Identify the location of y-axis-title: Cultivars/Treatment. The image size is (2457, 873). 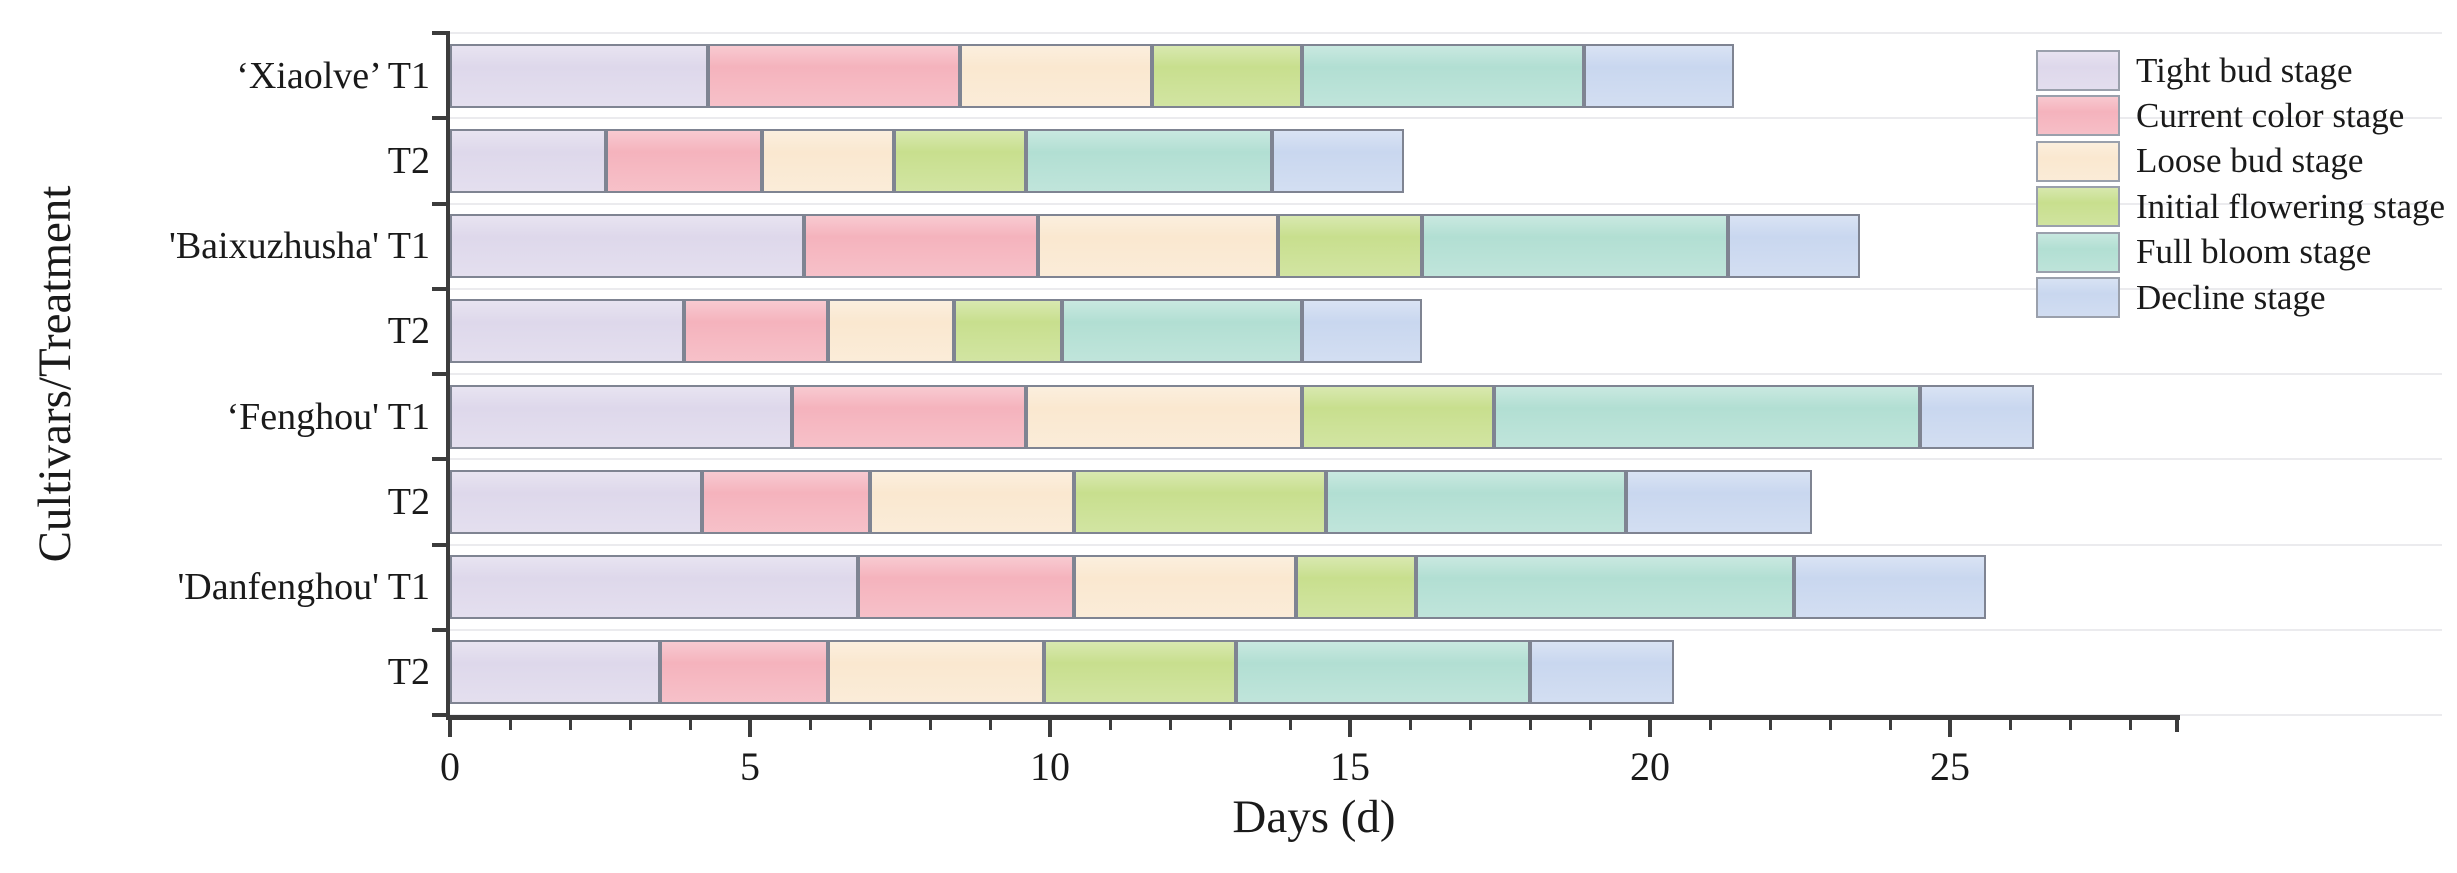
(55, 374).